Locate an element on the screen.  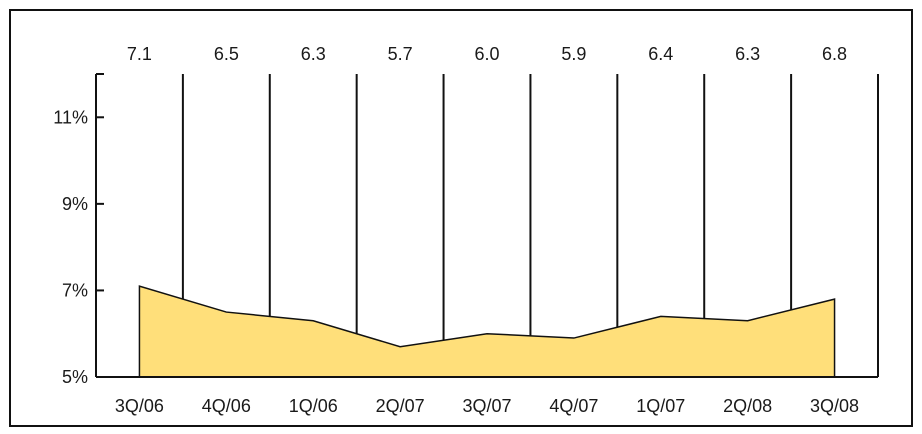
y-tick-label: 7% is located at coordinates (75, 290).